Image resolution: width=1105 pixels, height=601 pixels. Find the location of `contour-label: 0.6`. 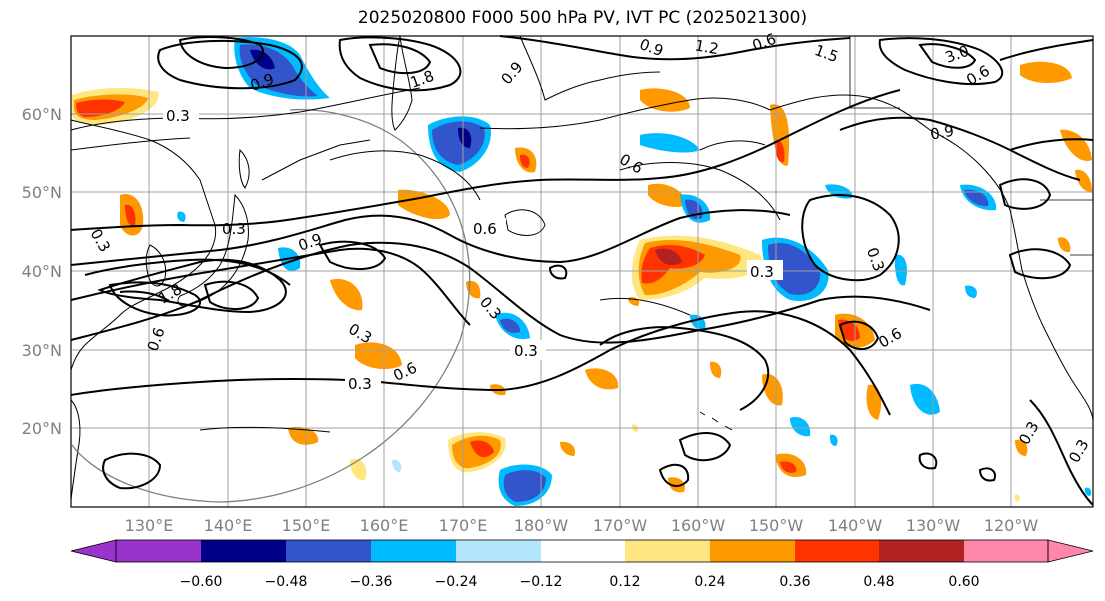

contour-label: 0.6 is located at coordinates (485, 229).